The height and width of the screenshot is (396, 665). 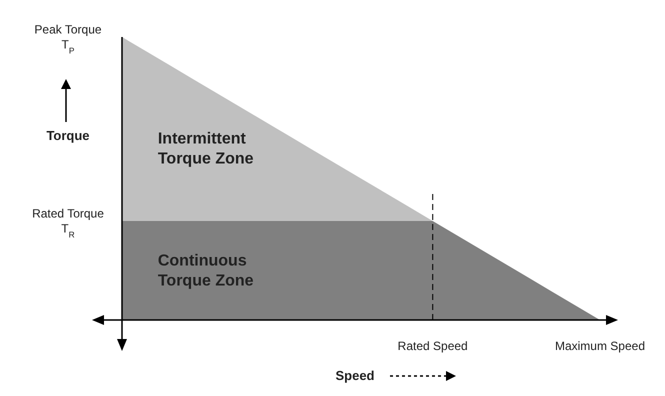 I want to click on x-tick-label: Maximum Speed, so click(x=600, y=346).